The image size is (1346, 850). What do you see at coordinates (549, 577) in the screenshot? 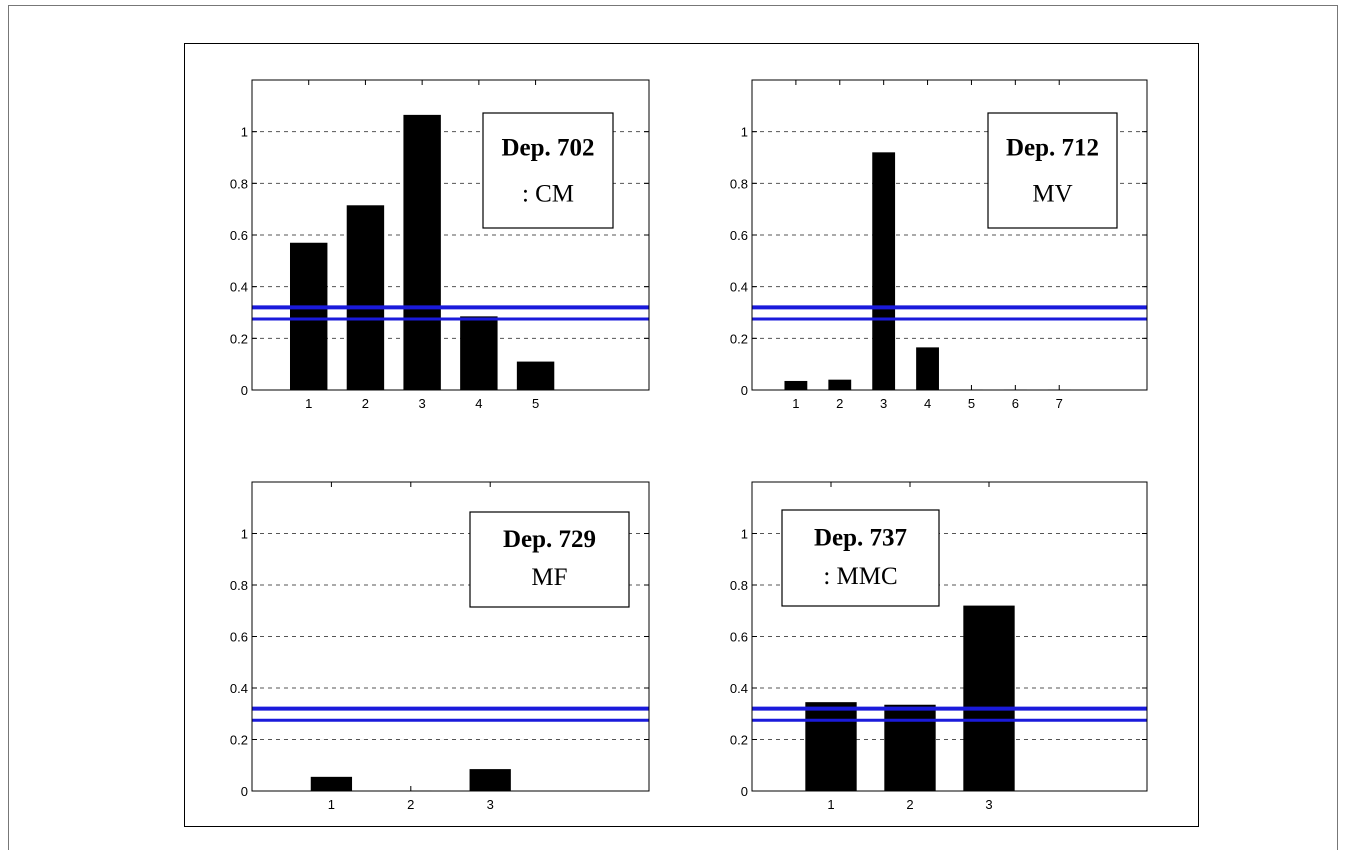
I see `legend-subtitle: MF` at bounding box center [549, 577].